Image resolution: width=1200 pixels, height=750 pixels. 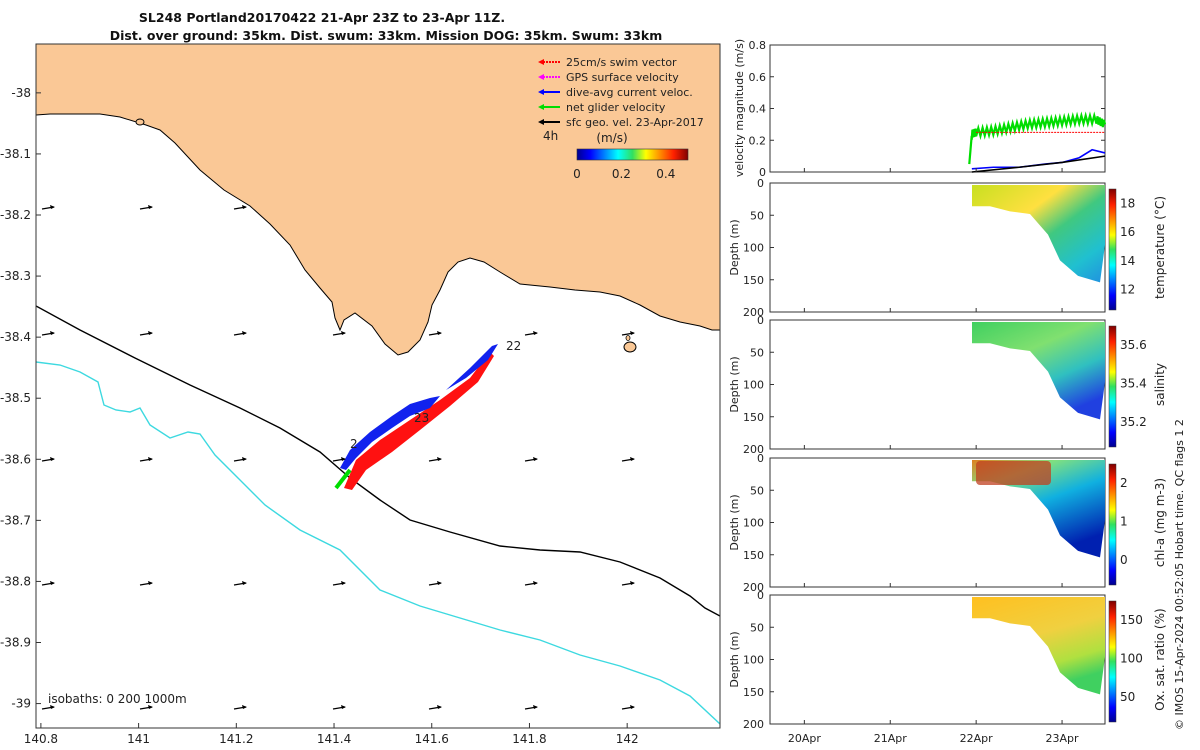 I want to click on map-ytick-label: -38.6, so click(x=15, y=459).